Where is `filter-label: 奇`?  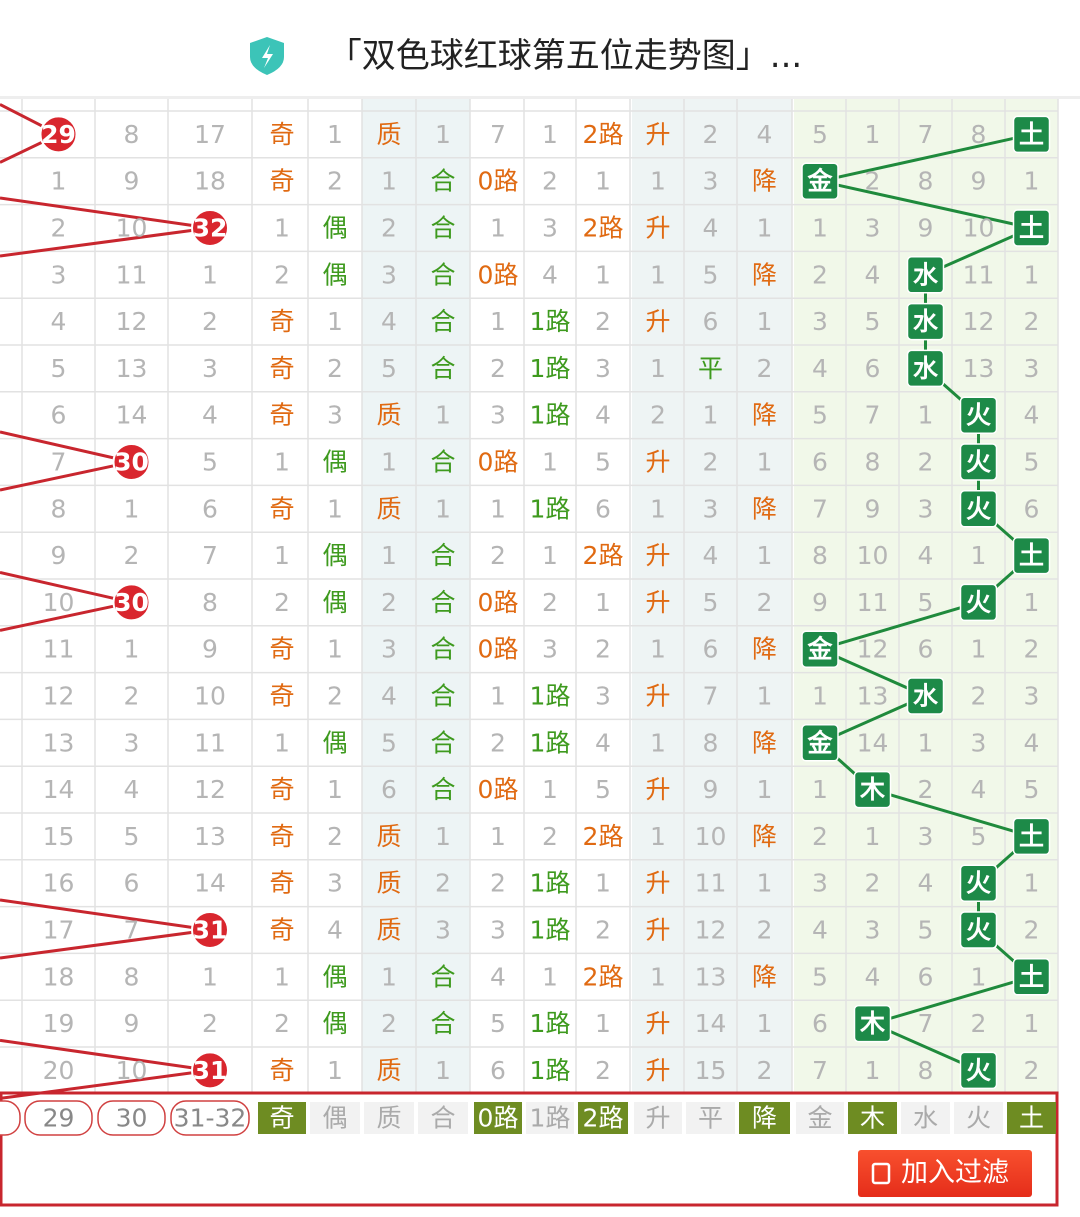 filter-label: 奇 is located at coordinates (281, 1118).